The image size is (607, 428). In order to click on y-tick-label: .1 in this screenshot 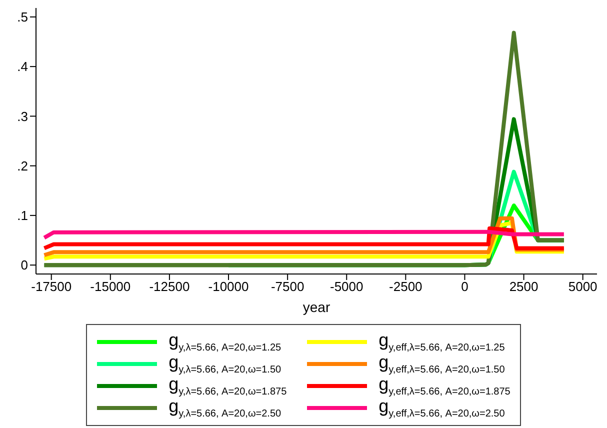, I will do `click(22, 216)`.